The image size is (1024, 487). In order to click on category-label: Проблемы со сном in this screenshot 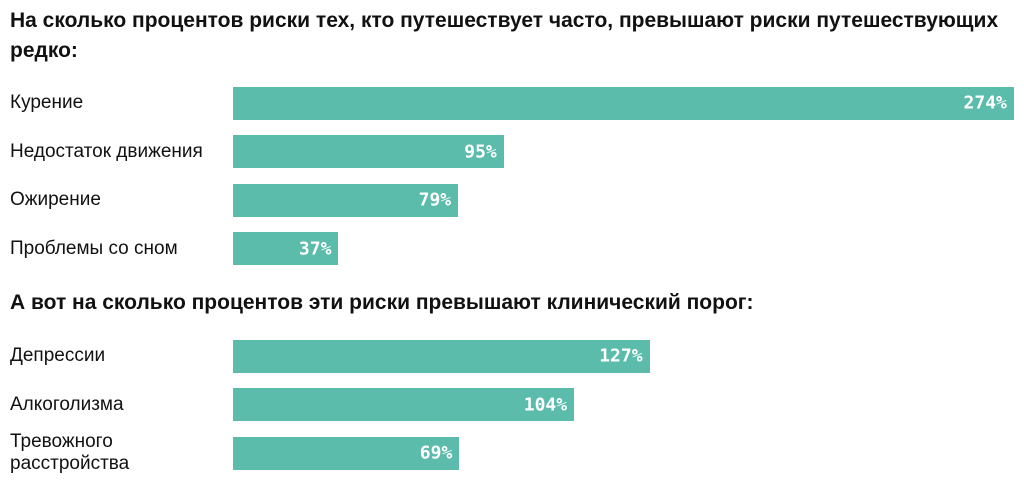, I will do `click(94, 248)`.